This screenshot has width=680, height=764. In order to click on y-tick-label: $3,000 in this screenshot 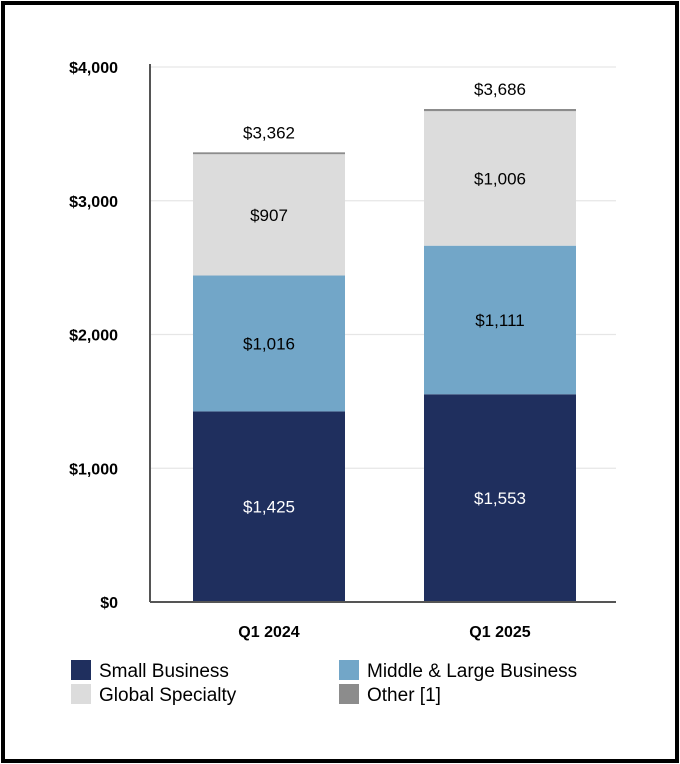, I will do `click(93, 202)`.